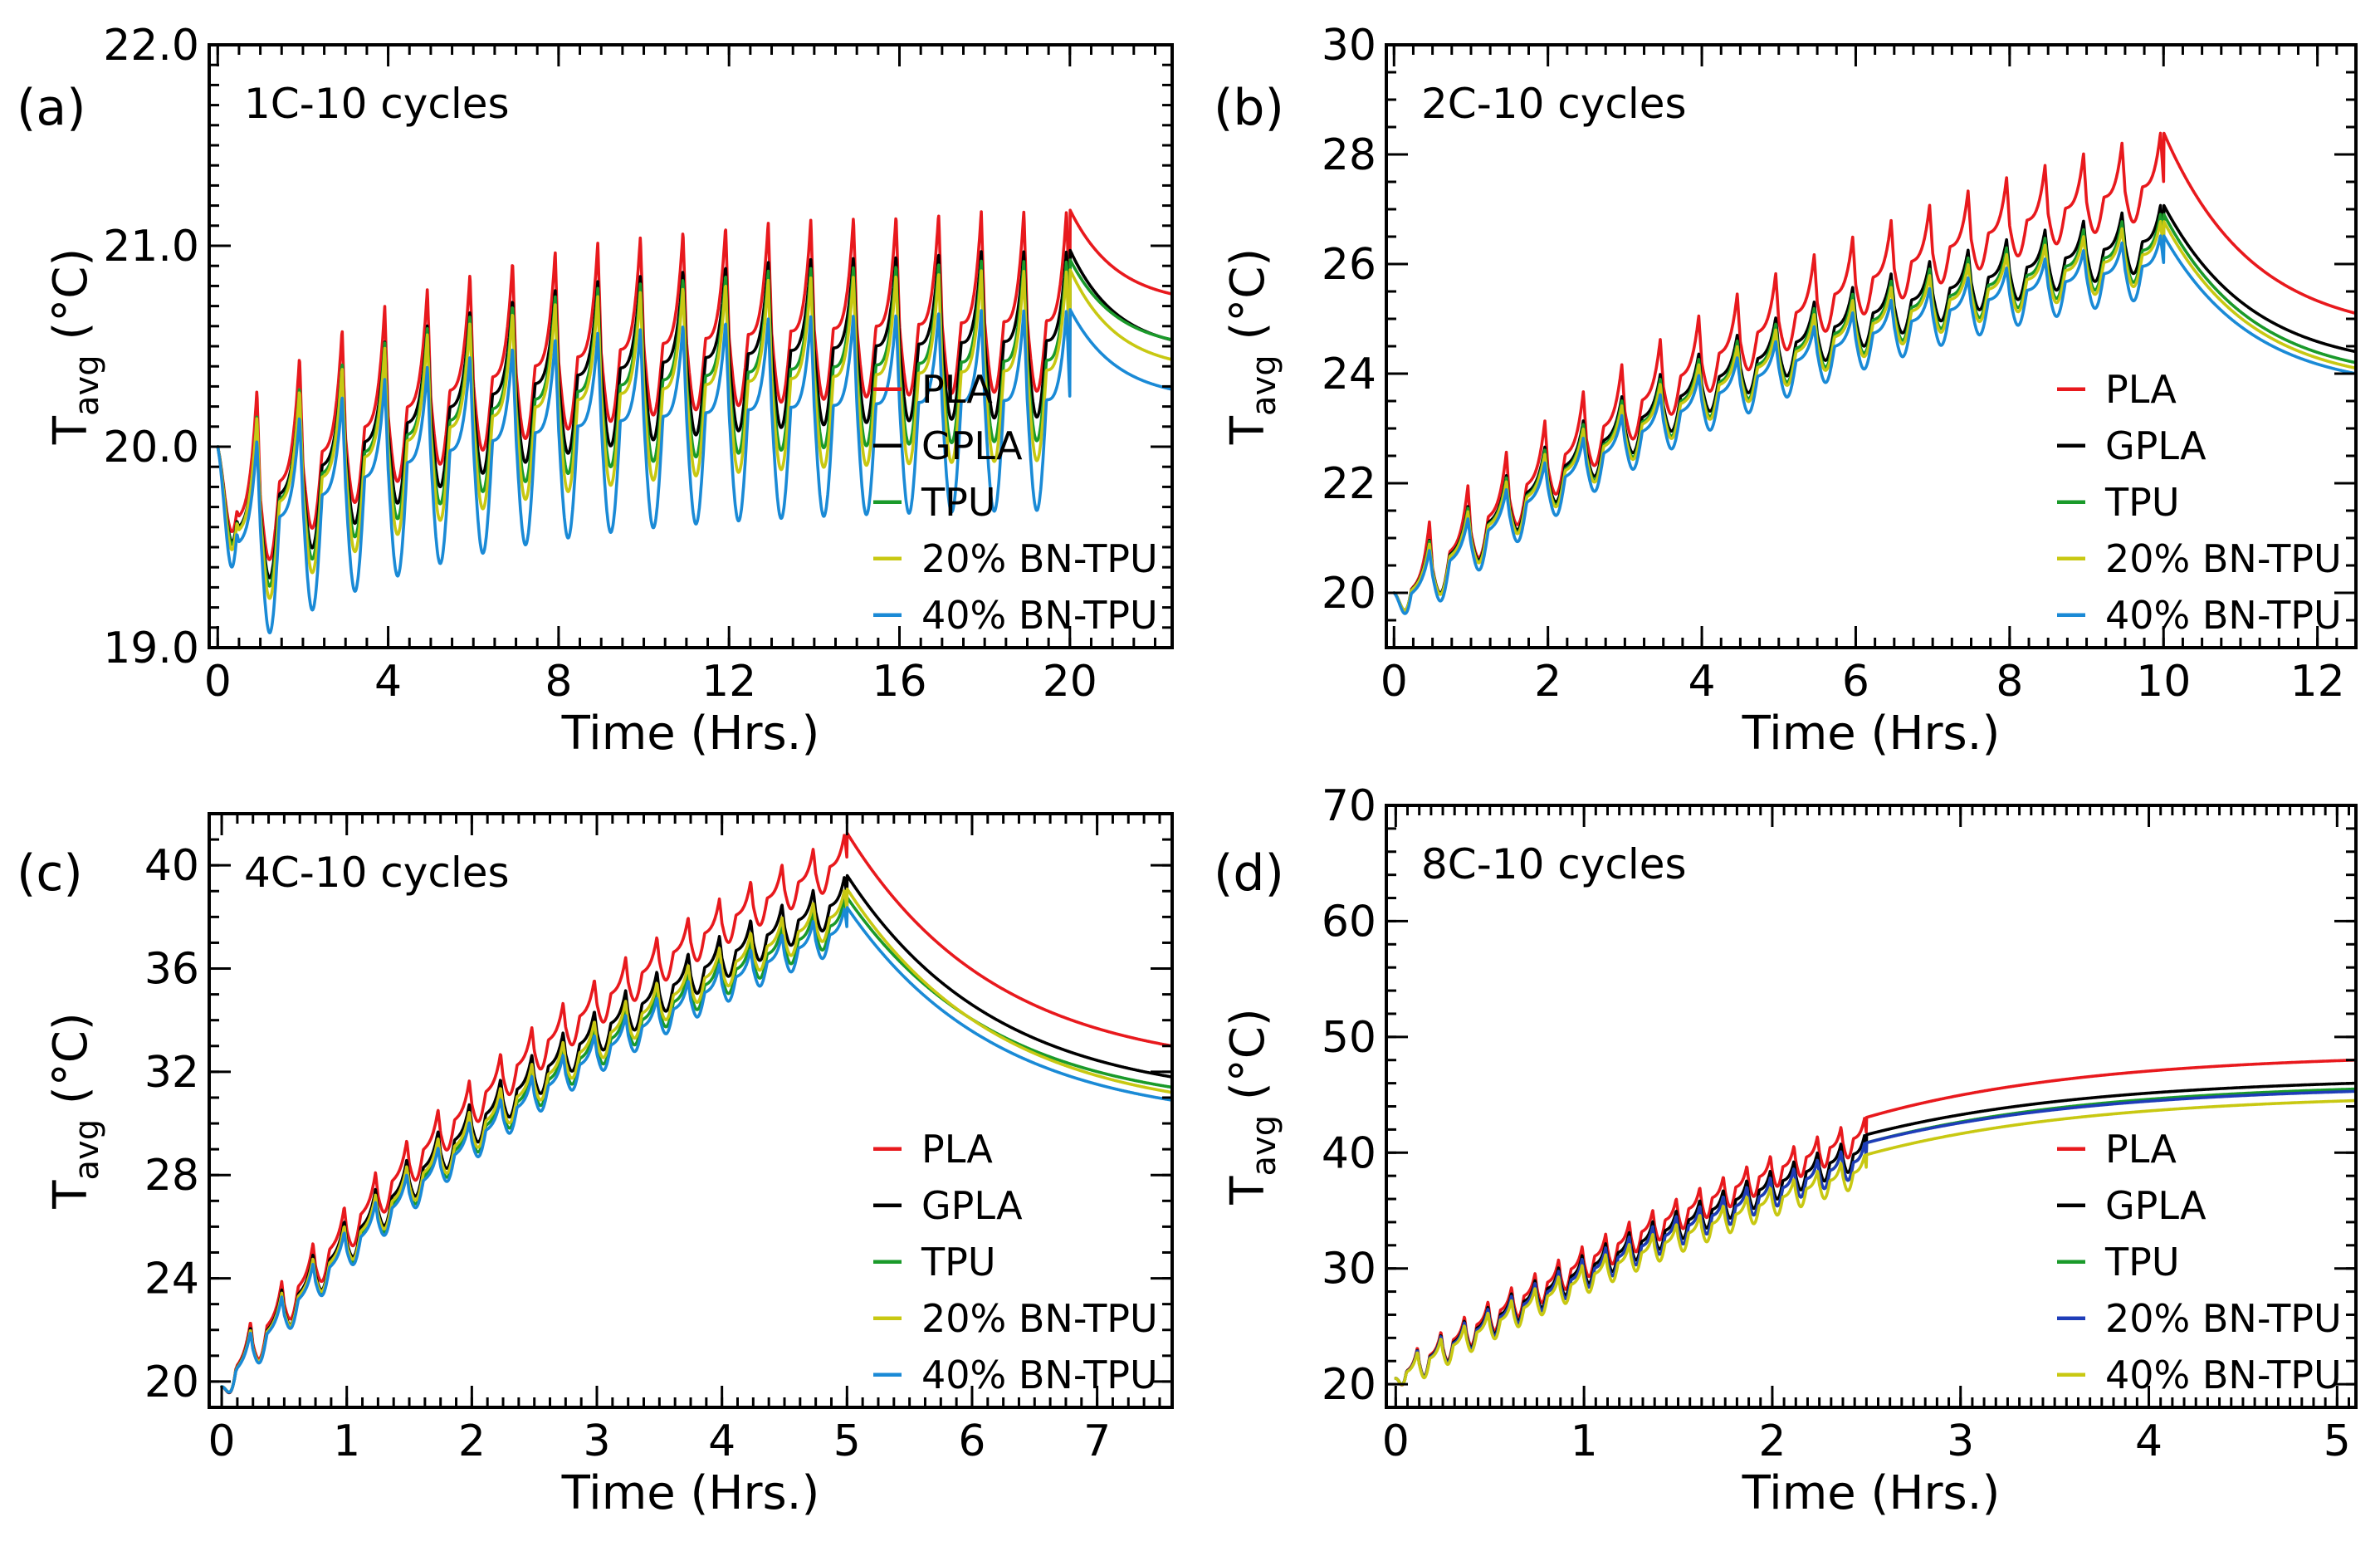 Image resolution: width=2380 pixels, height=1551 pixels. Describe the element at coordinates (377, 873) in the screenshot. I see `panel-title: 4C-10 cycles` at that location.